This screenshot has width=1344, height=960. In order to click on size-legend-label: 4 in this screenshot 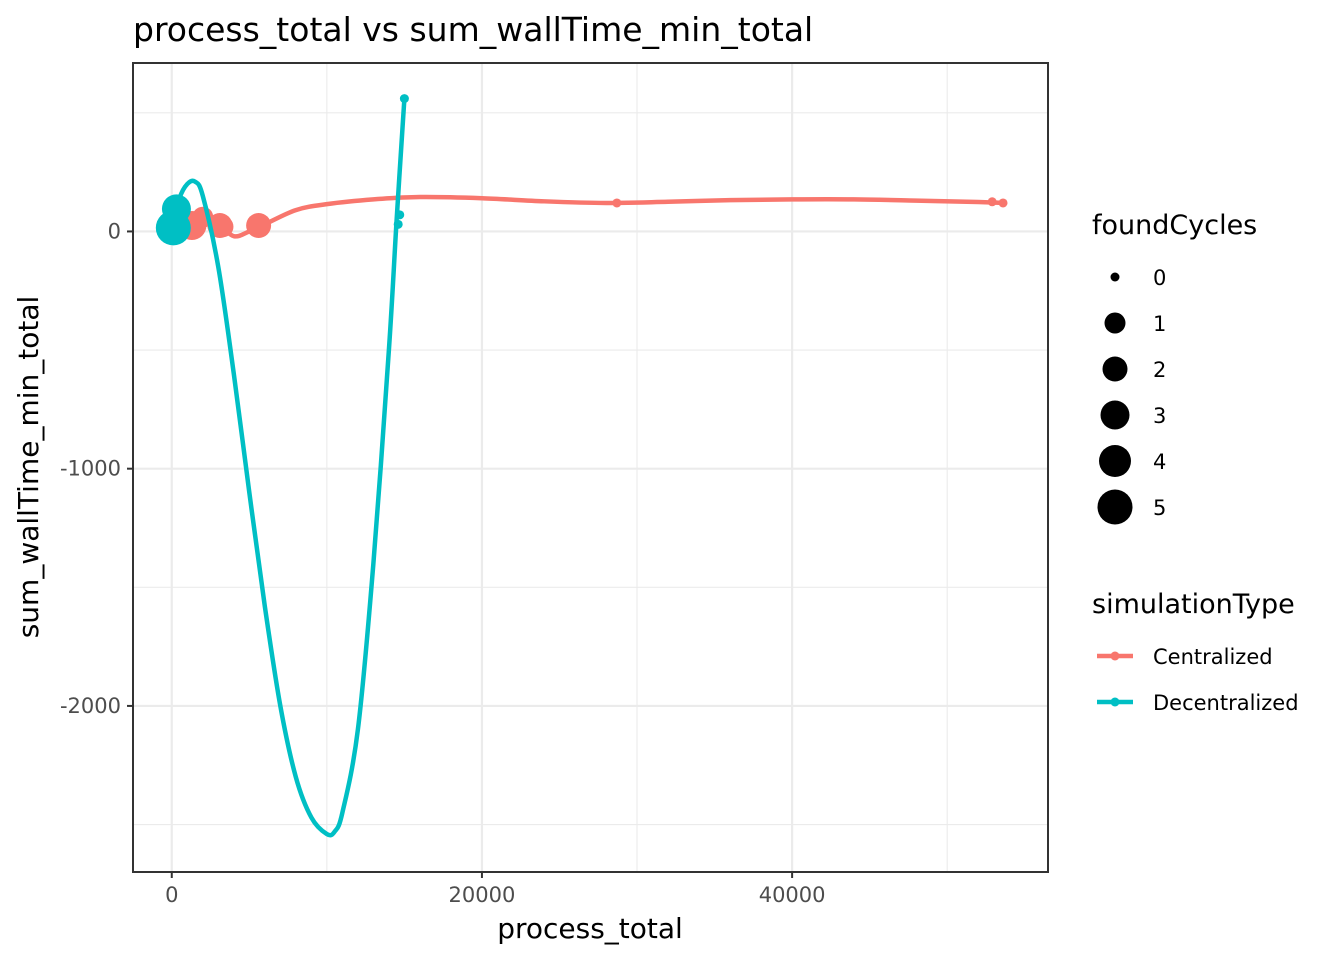, I will do `click(1159, 462)`.